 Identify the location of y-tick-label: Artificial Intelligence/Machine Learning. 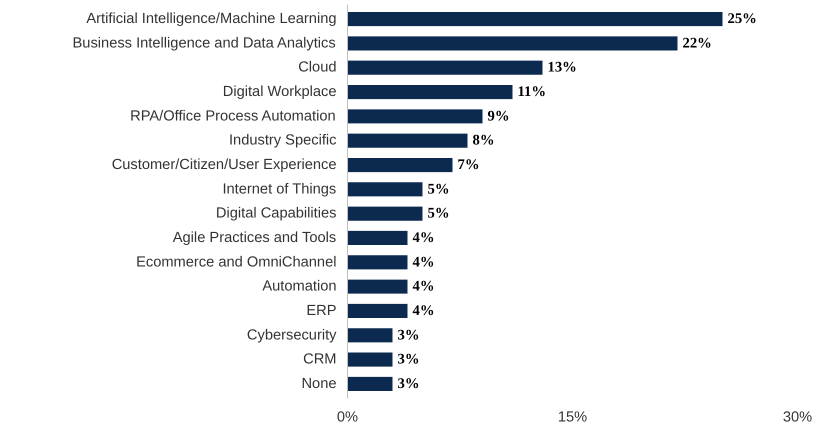
(211, 19).